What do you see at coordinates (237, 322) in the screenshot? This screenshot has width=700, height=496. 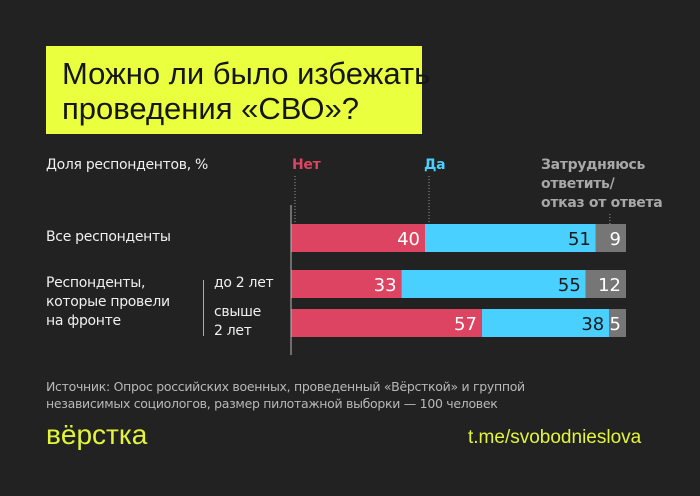 I see `category-label-over-2: свыше 2 лет` at bounding box center [237, 322].